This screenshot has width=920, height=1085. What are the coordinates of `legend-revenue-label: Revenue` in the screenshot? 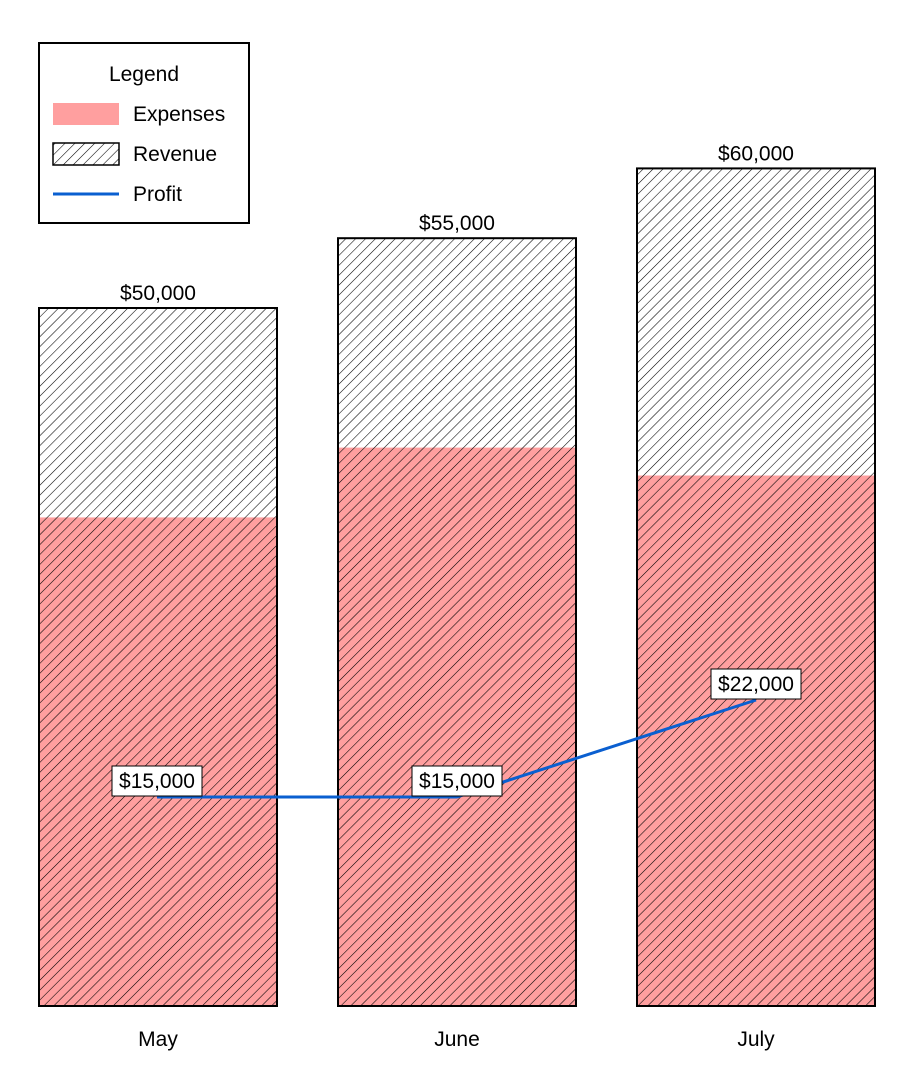 It's located at (175, 154).